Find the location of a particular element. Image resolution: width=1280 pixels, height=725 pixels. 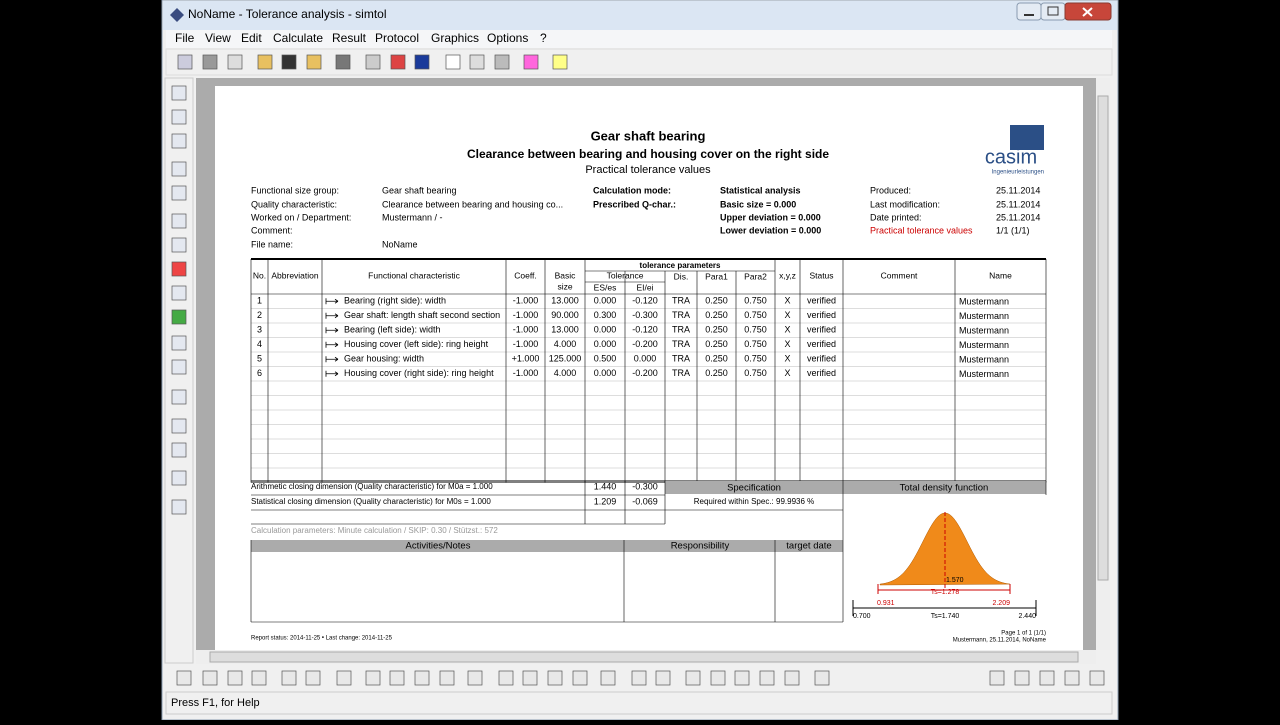

menu-item: Result is located at coordinates (349, 38).